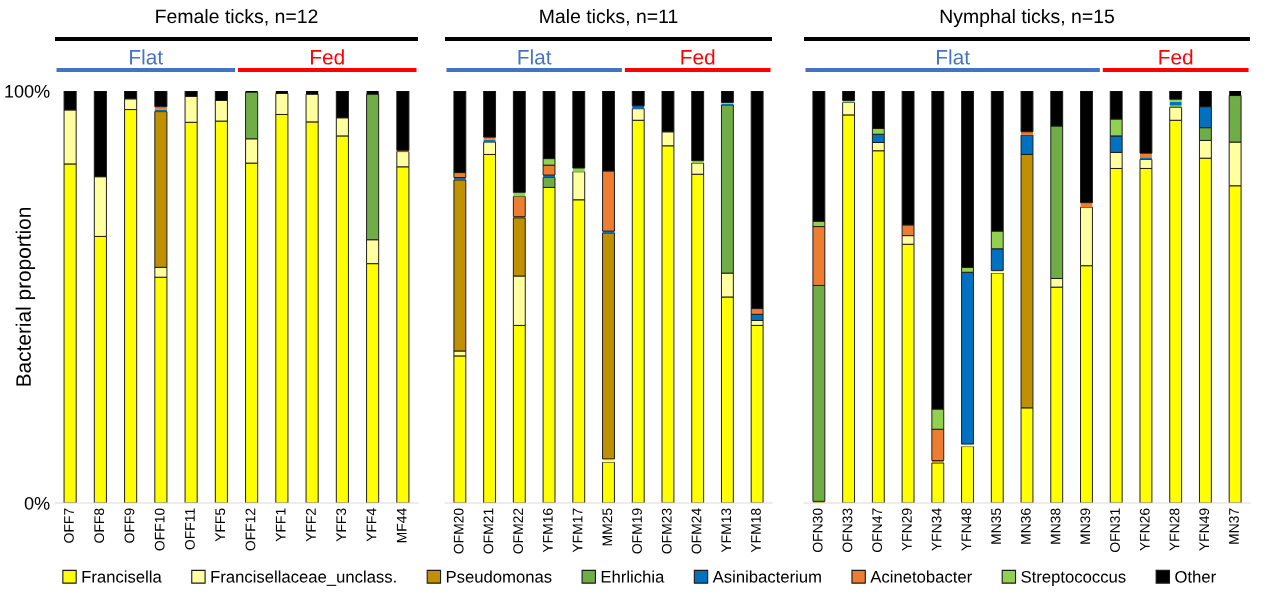 The height and width of the screenshot is (596, 1279). Describe the element at coordinates (27, 91) in the screenshot. I see `y-tick-label: 100%` at that location.